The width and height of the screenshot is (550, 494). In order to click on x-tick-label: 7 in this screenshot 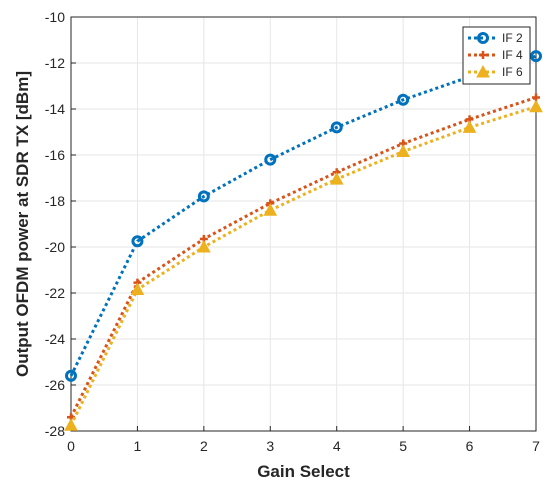, I will do `click(536, 446)`.